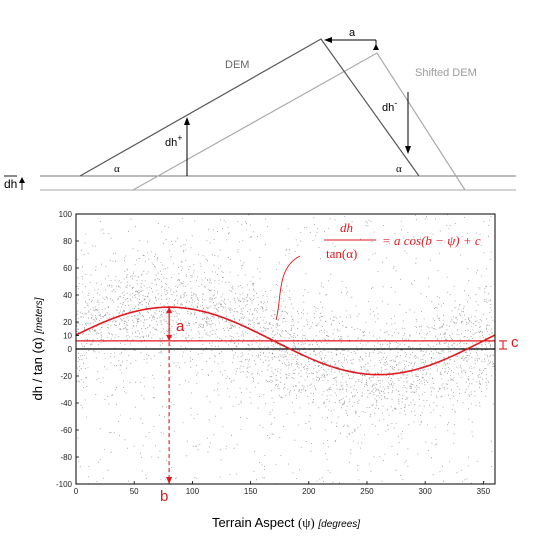 The width and height of the screenshot is (546, 547). What do you see at coordinates (446, 73) in the screenshot?
I see `shifted-dem-label: Shifted DEM` at bounding box center [446, 73].